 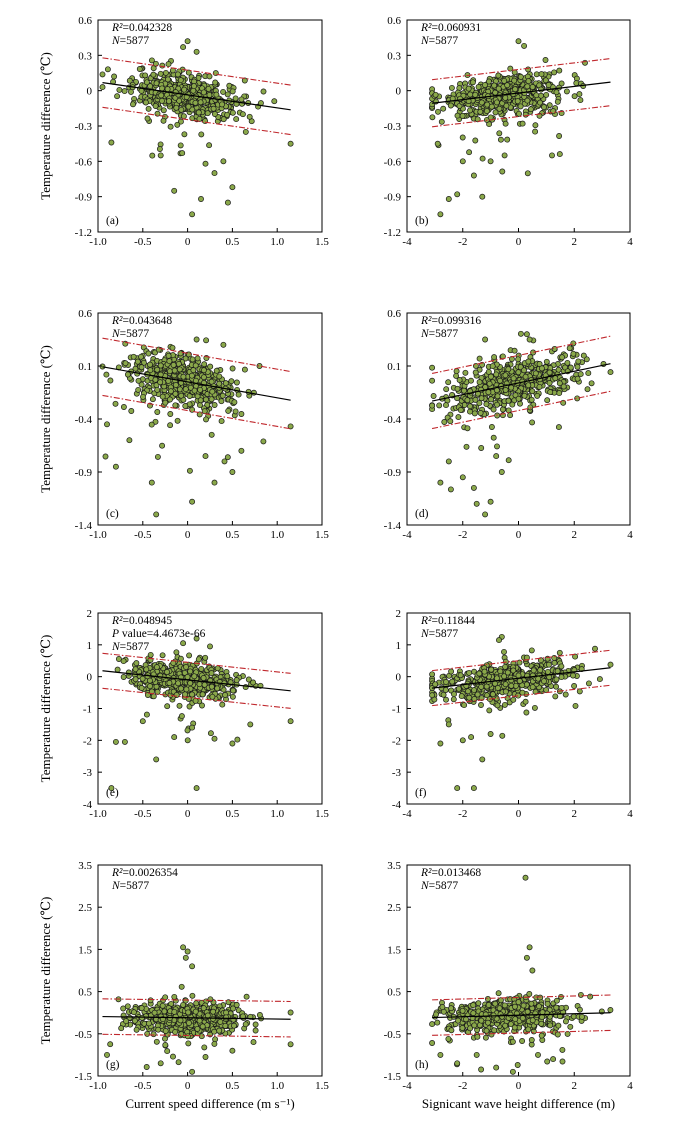 I want to click on x-tick-label: -2, so click(x=462, y=535).